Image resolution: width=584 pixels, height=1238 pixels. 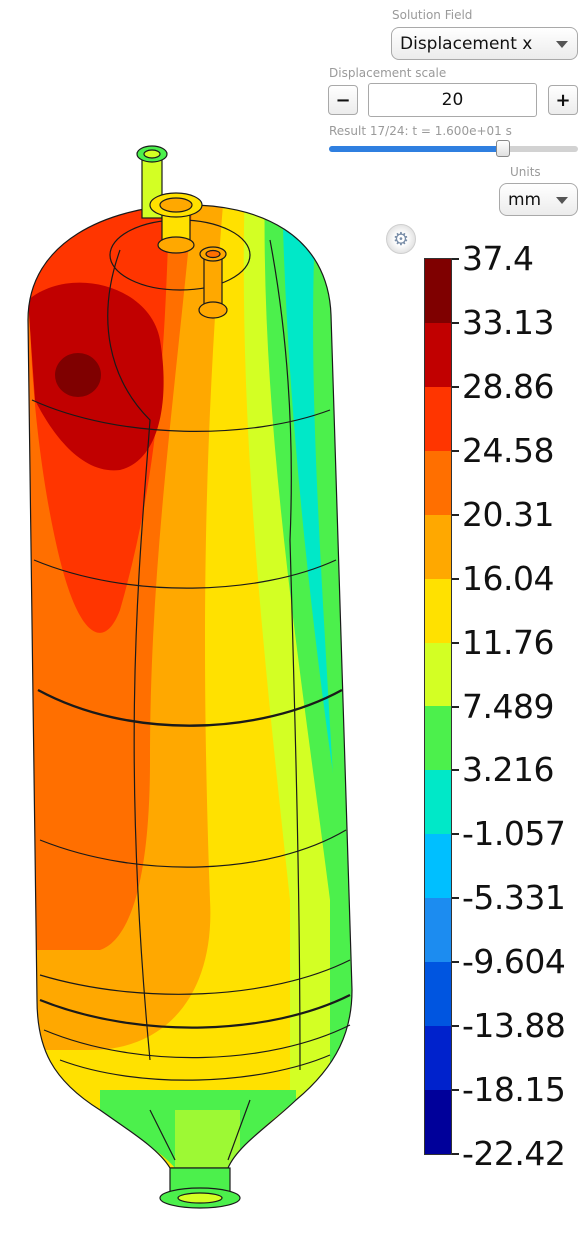 I want to click on solution-field-value: Displacement x, so click(x=466, y=43).